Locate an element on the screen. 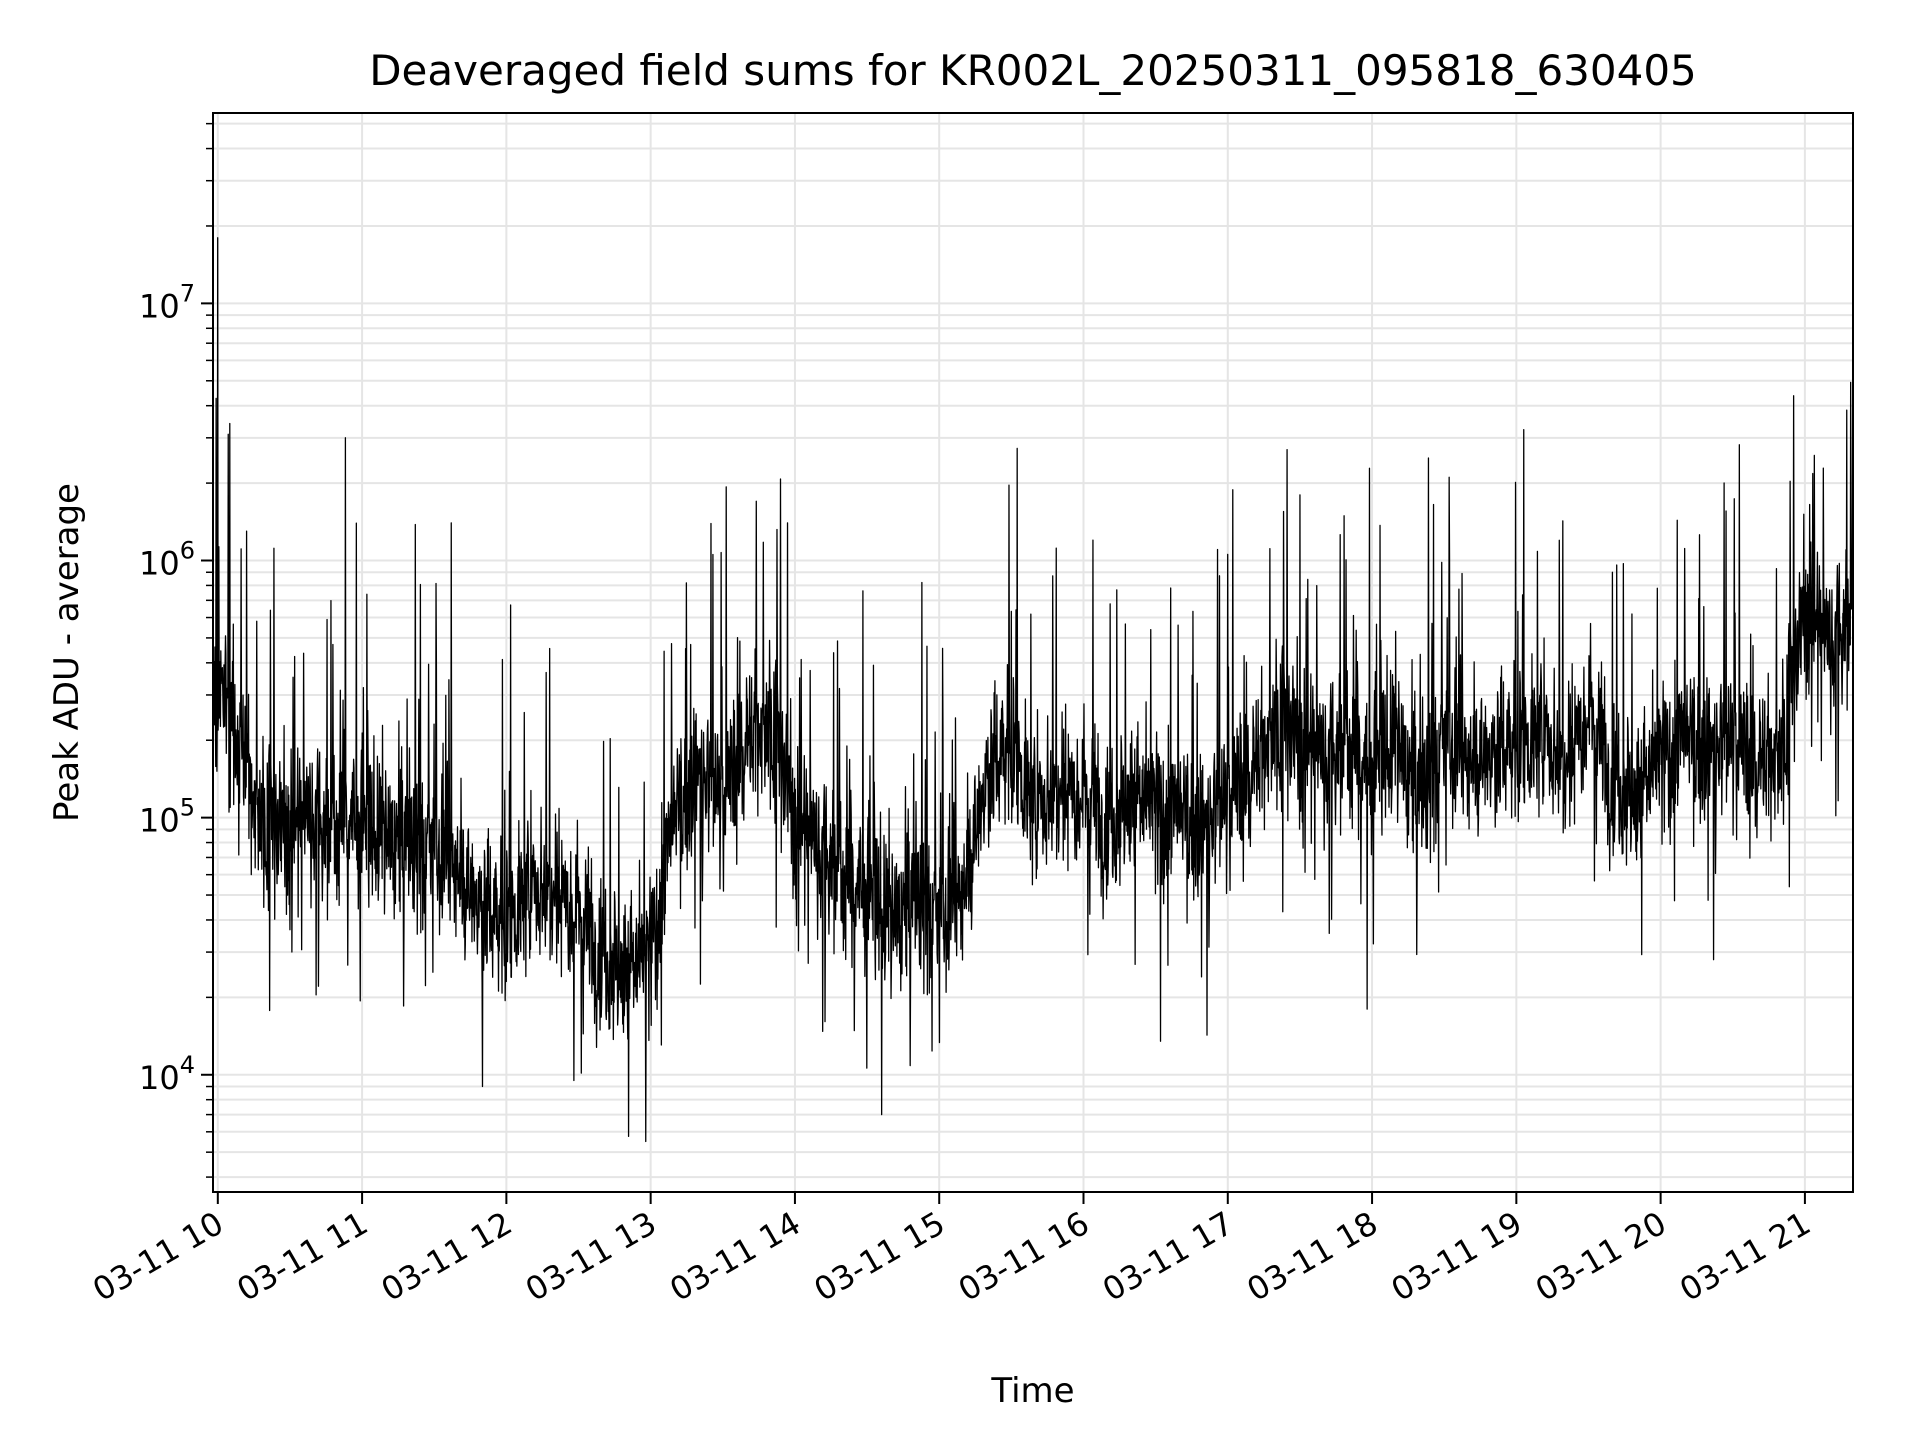  y-tick-label: 10⁴ is located at coordinates (167, 1074).